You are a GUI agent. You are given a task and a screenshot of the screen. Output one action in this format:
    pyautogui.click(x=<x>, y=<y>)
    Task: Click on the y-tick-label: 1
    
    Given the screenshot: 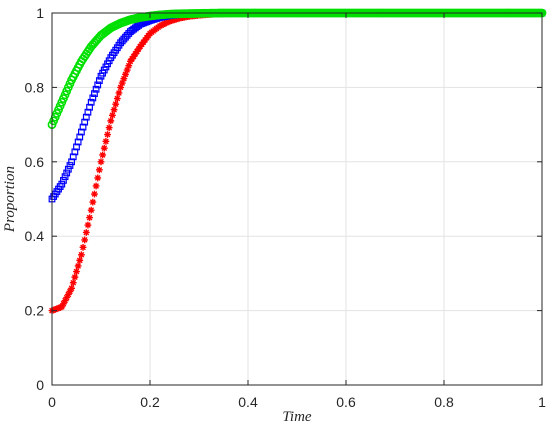 What is the action you would take?
    pyautogui.click(x=40, y=13)
    